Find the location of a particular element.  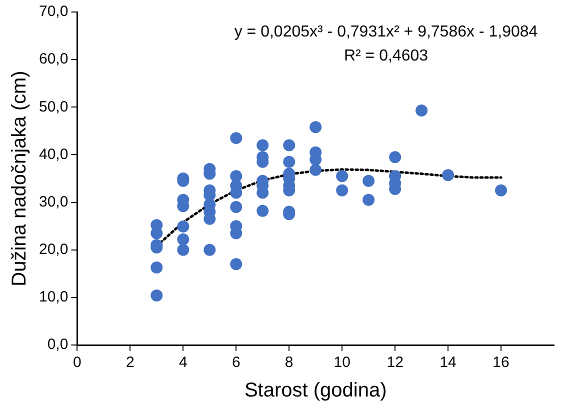

y-tick-label: 0,0 is located at coordinates (57, 345).